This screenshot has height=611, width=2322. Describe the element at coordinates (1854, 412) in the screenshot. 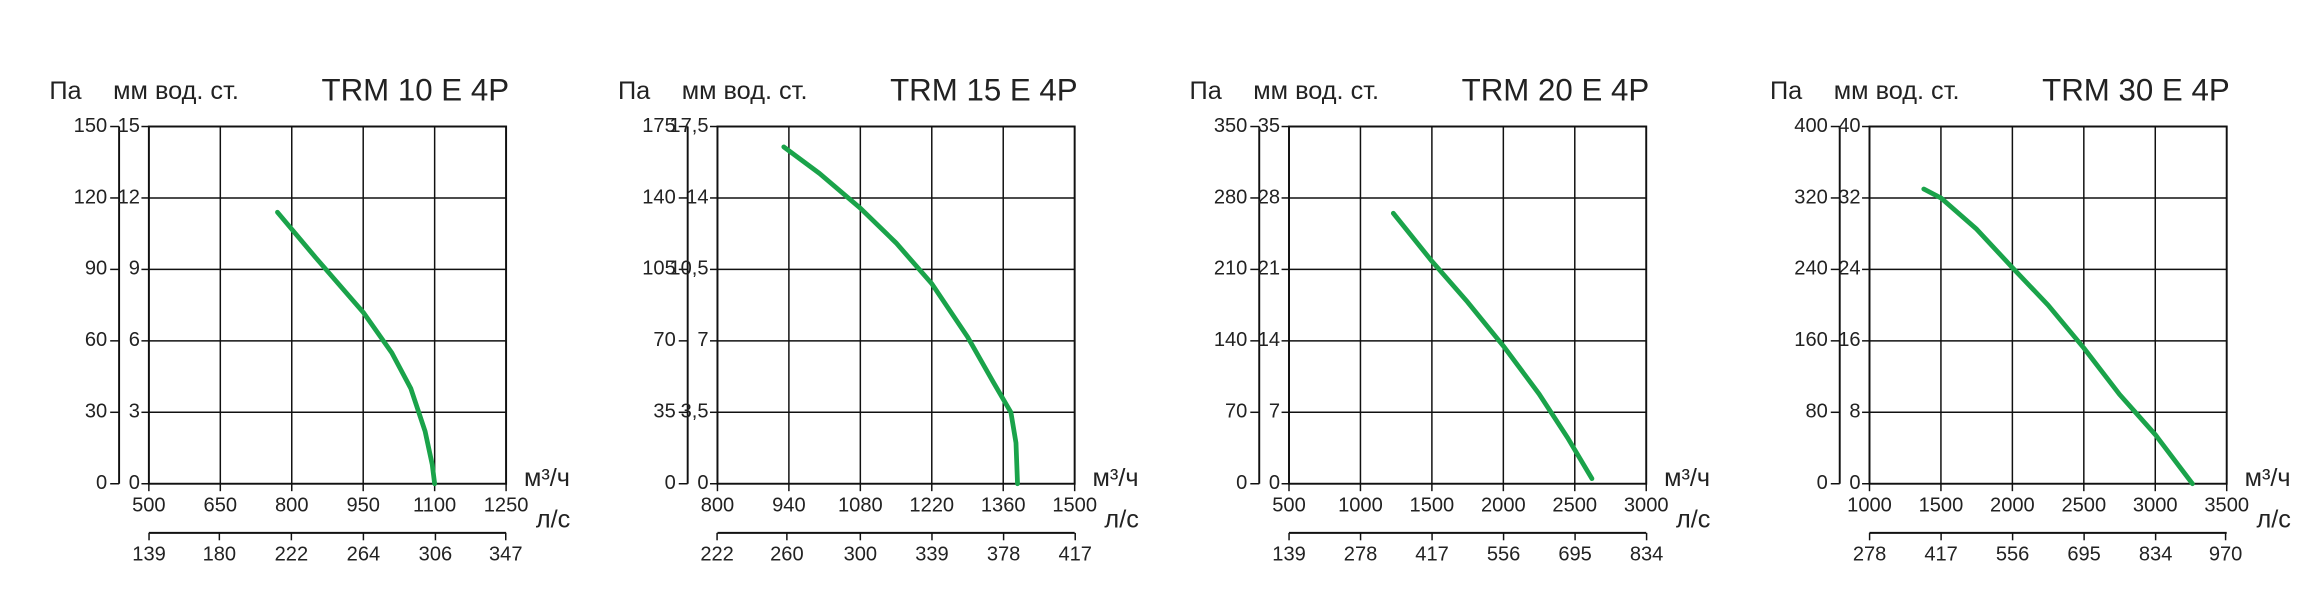

I see `y2-tick-label: 8` at that location.